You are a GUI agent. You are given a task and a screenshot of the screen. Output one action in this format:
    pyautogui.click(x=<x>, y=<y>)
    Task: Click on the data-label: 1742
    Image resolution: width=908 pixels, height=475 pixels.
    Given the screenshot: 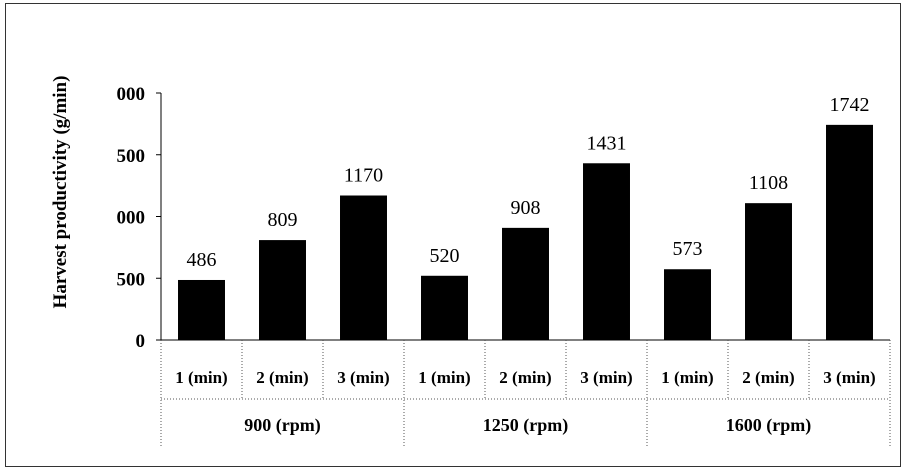 What is the action you would take?
    pyautogui.click(x=850, y=105)
    